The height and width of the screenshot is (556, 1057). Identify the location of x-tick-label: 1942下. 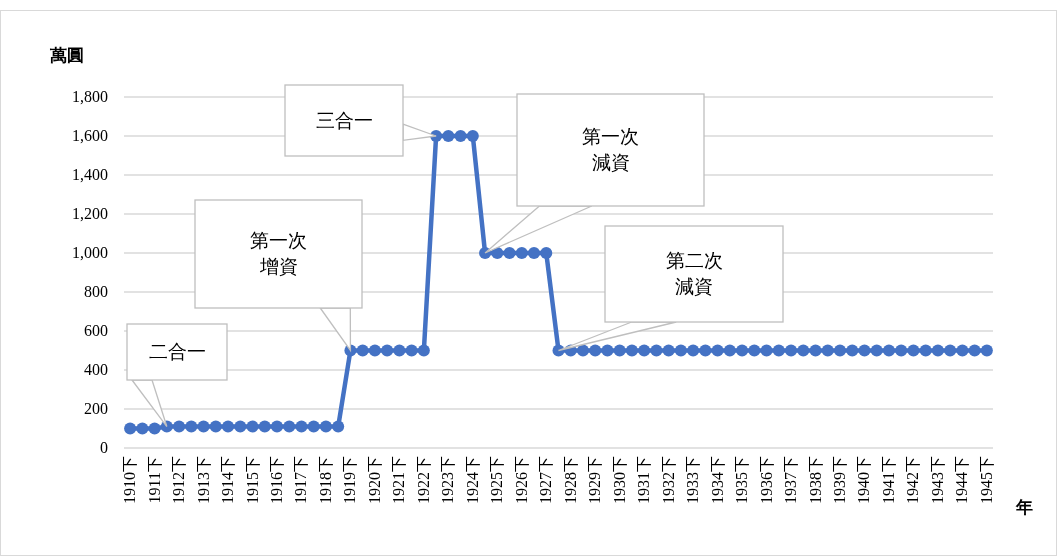
(913, 480).